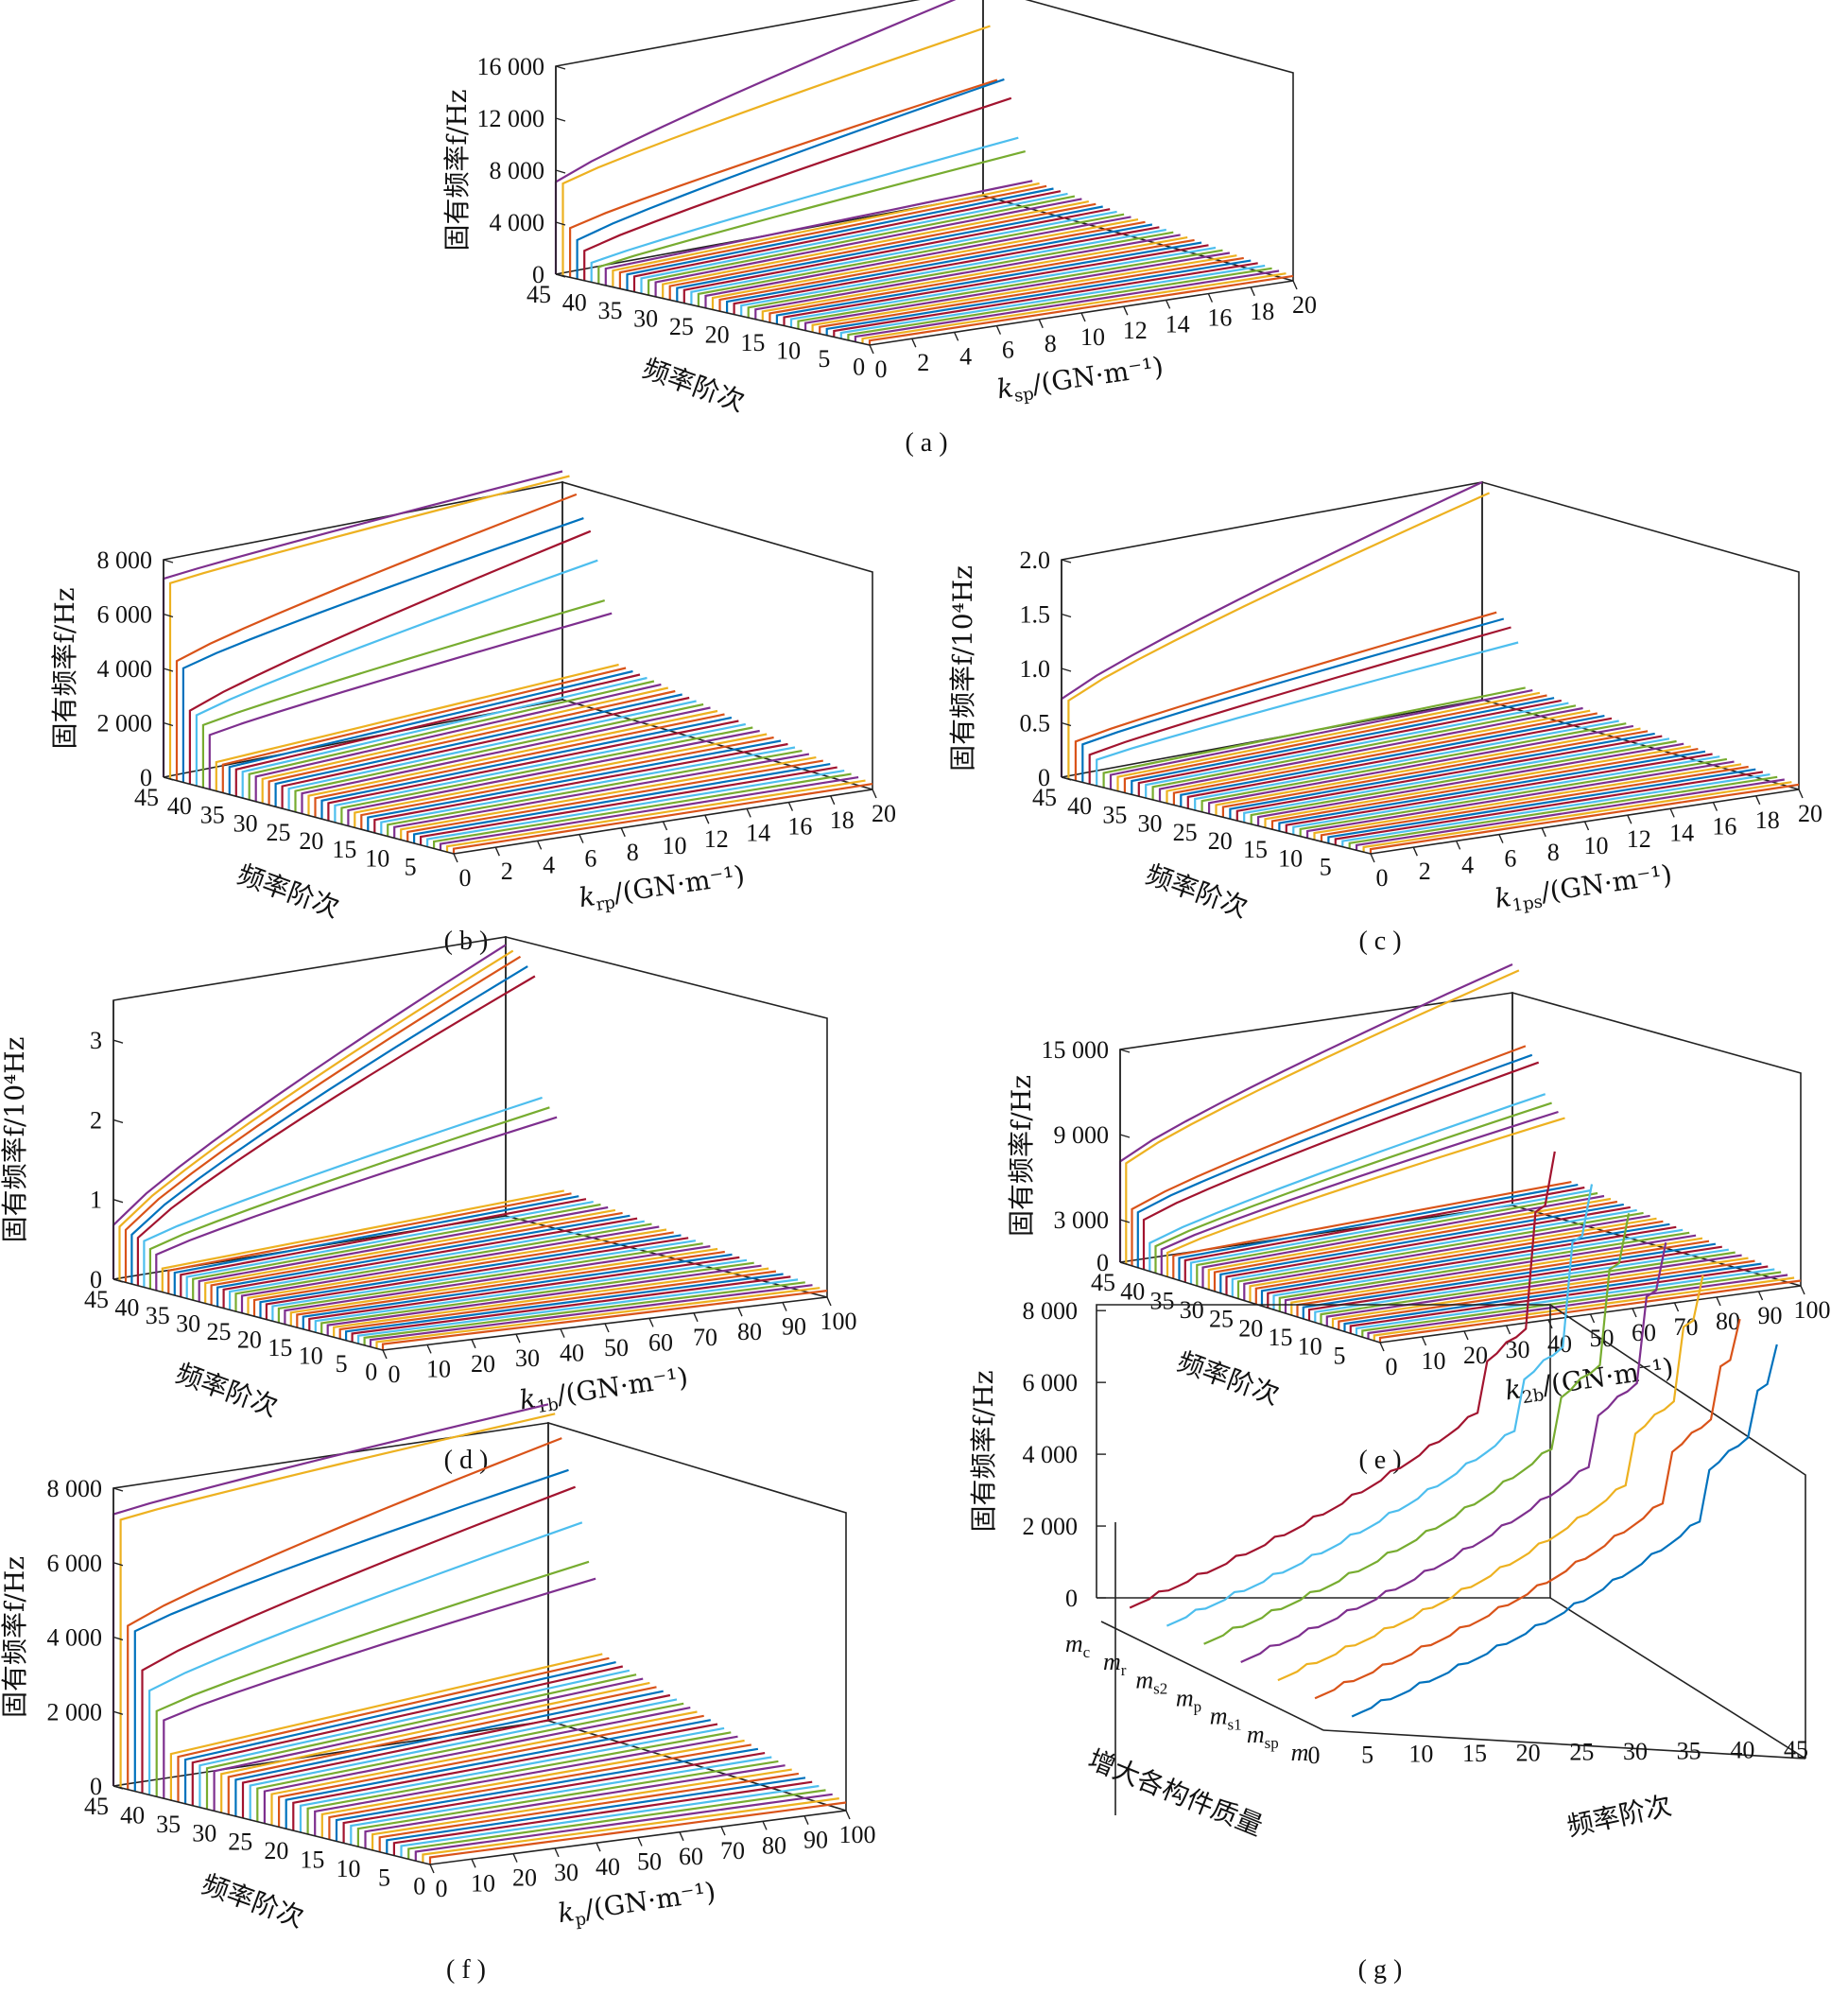  Describe the element at coordinates (1087, 1652) in the screenshot. I see `mass-subscript: c` at that location.